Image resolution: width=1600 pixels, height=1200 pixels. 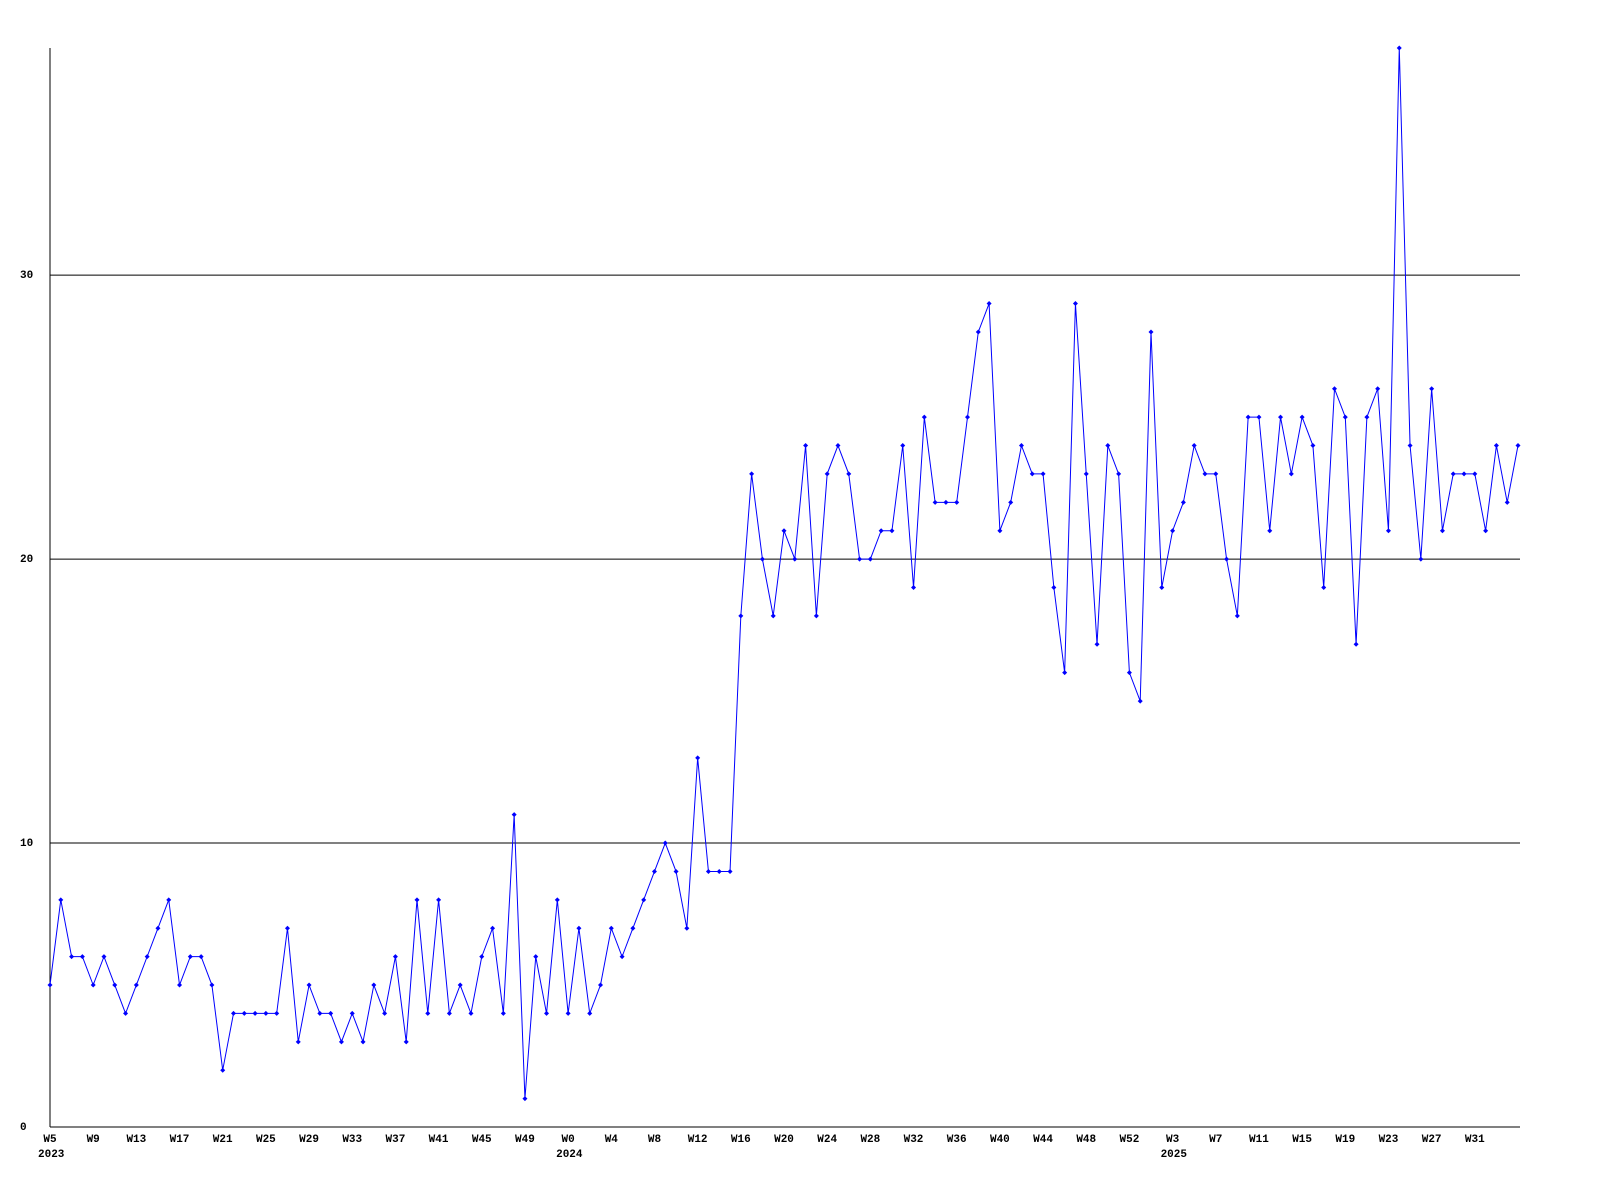 What do you see at coordinates (482, 1140) in the screenshot?
I see `x-tick-label: W45` at bounding box center [482, 1140].